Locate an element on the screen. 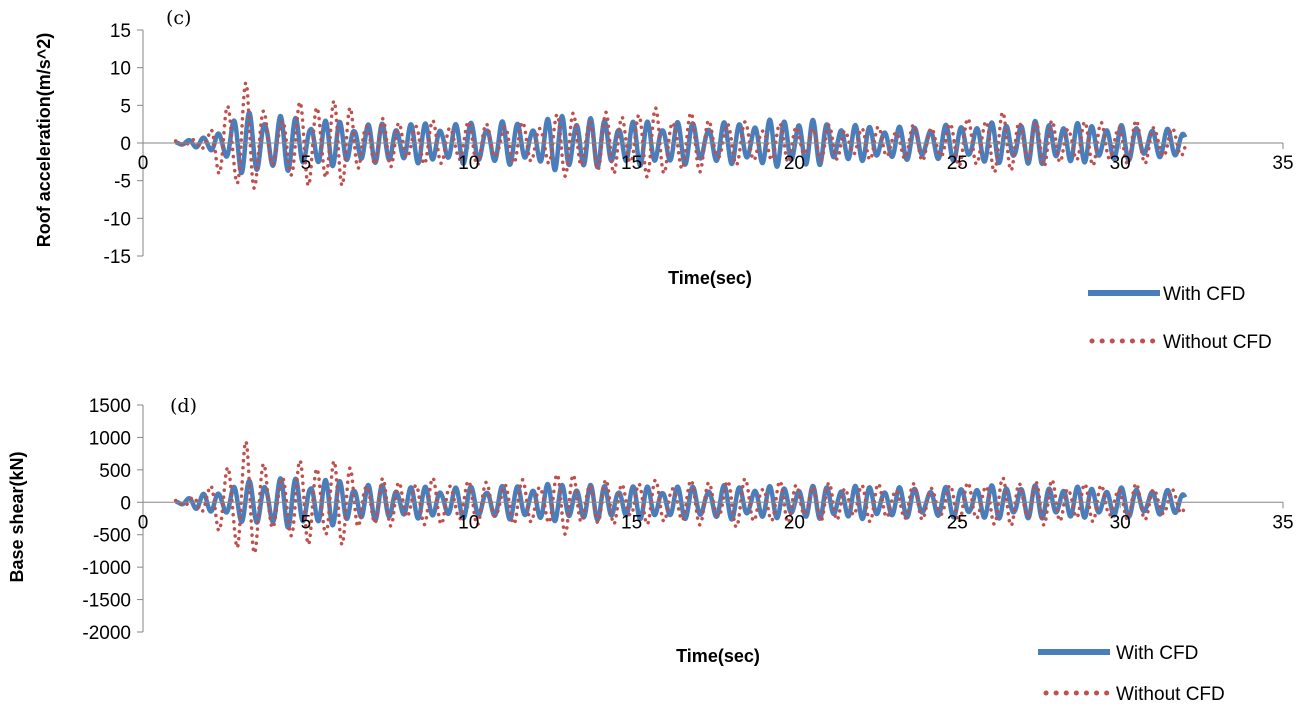 This screenshot has height=708, width=1315. series-with-cfd-d is located at coordinates (680, 503).